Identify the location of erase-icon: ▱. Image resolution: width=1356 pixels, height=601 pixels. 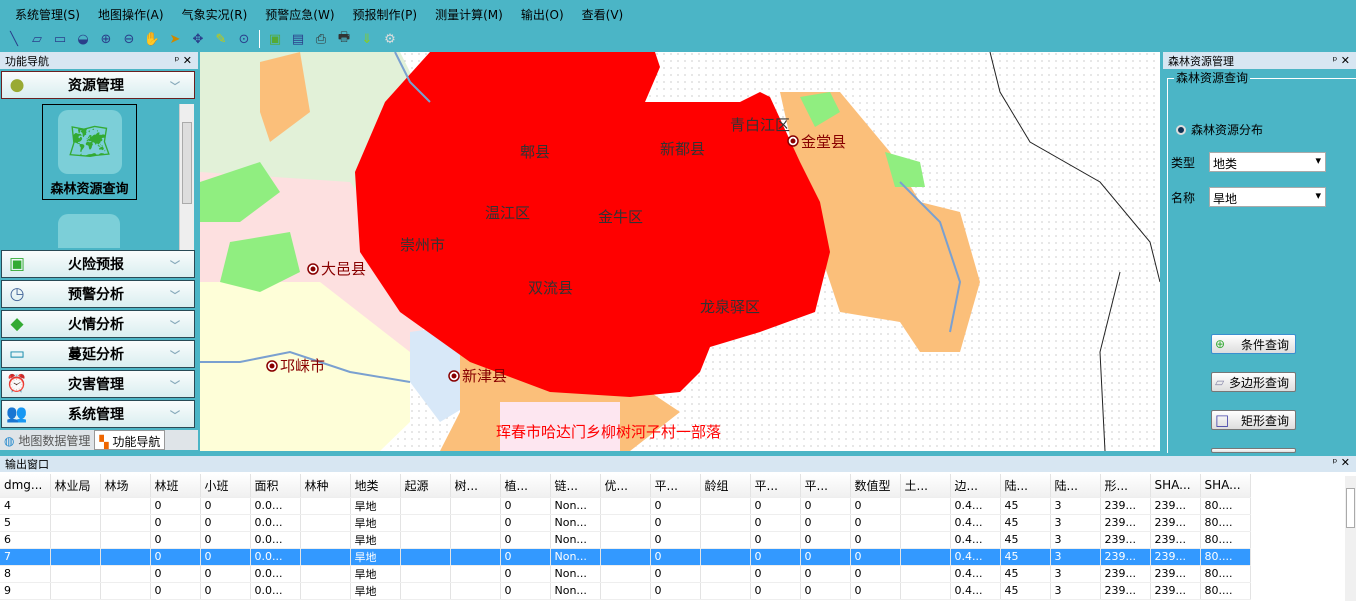
(37, 39).